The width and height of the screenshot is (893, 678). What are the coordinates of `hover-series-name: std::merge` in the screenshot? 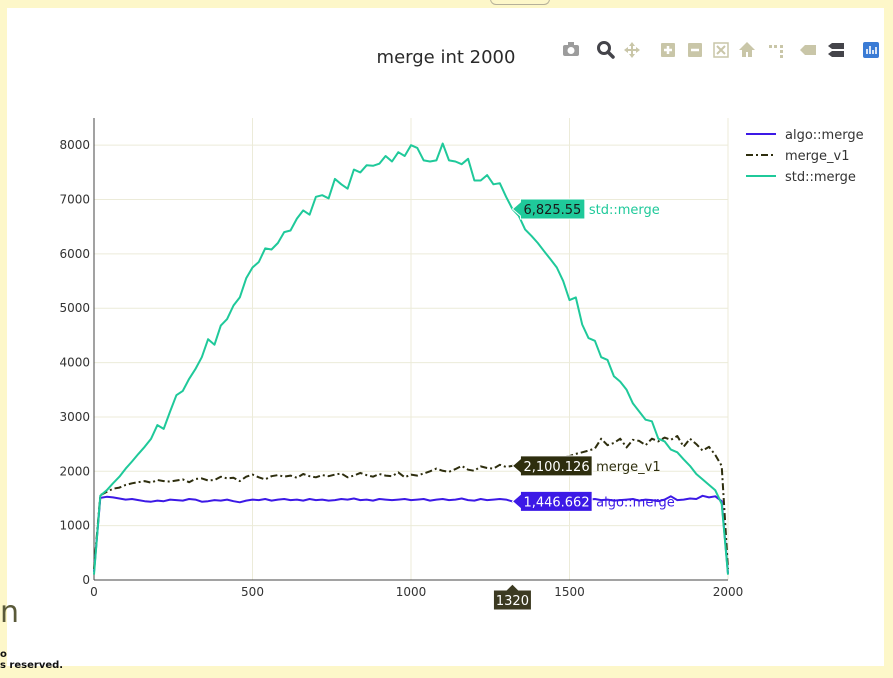 It's located at (624, 210).